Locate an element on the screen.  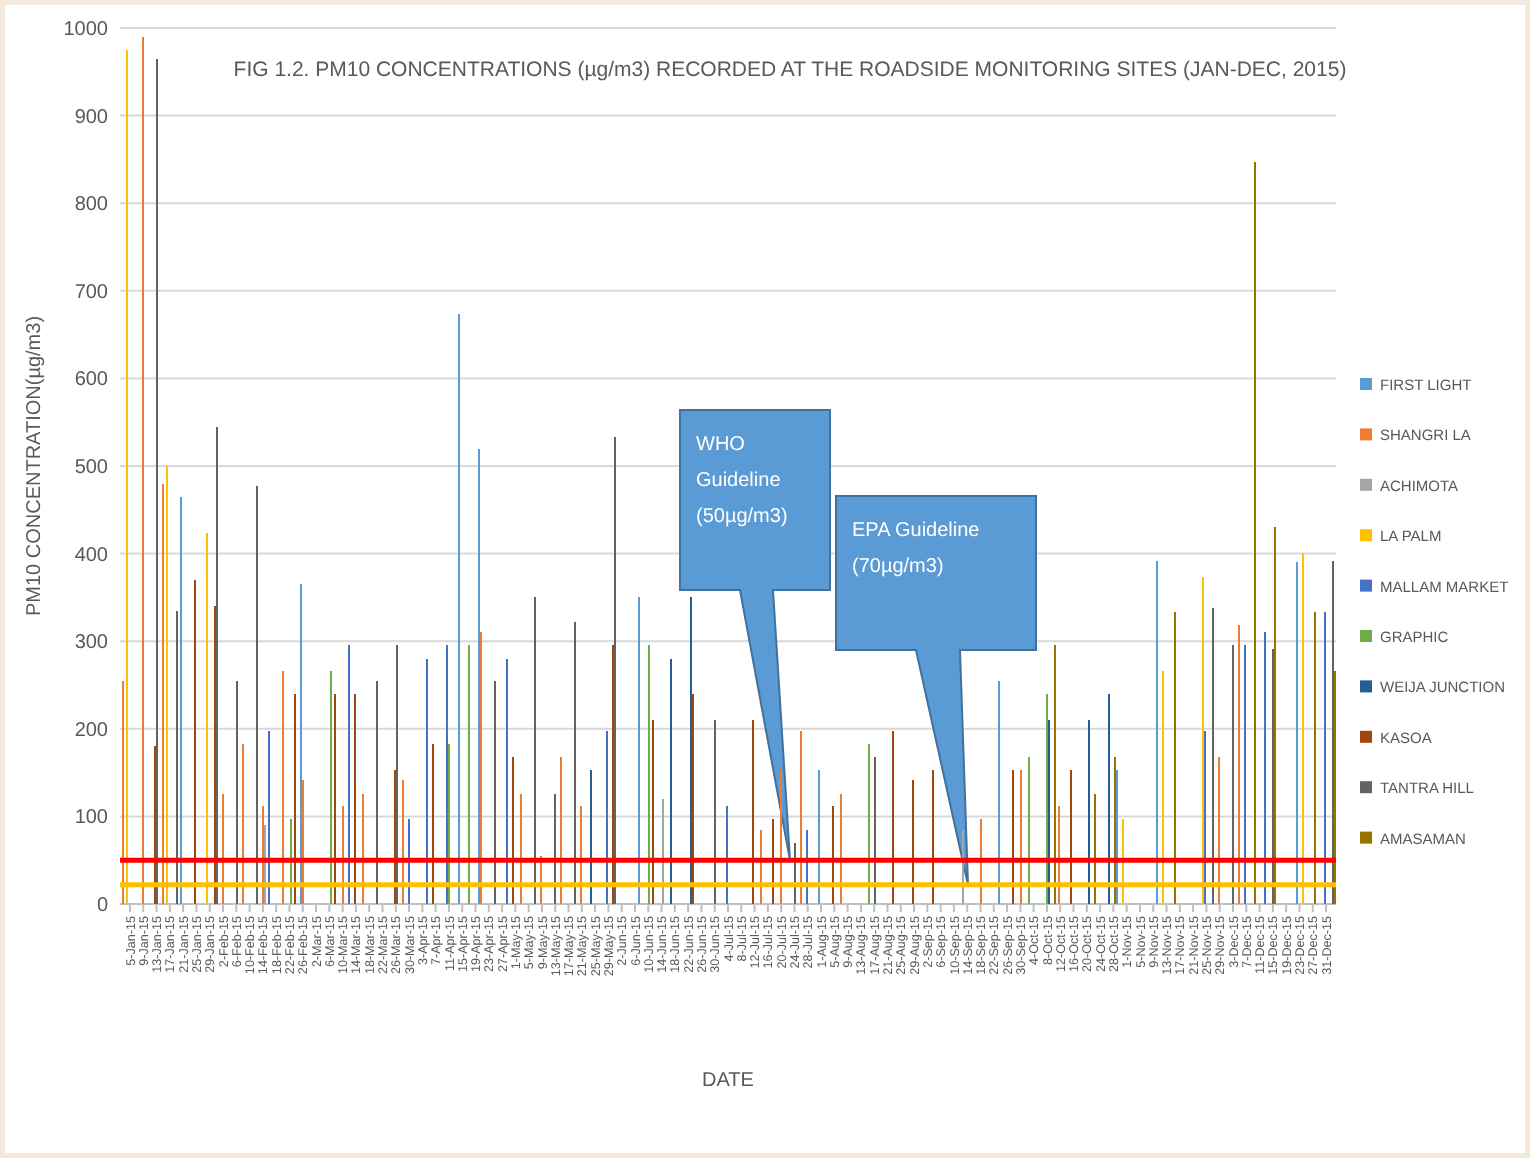
y-tick-label: 300 is located at coordinates (91, 643).